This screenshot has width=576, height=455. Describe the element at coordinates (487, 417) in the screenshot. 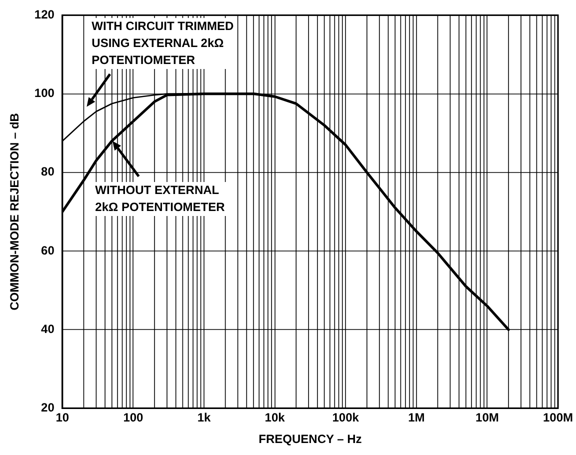

I see `x-tick-label: 10M` at that location.